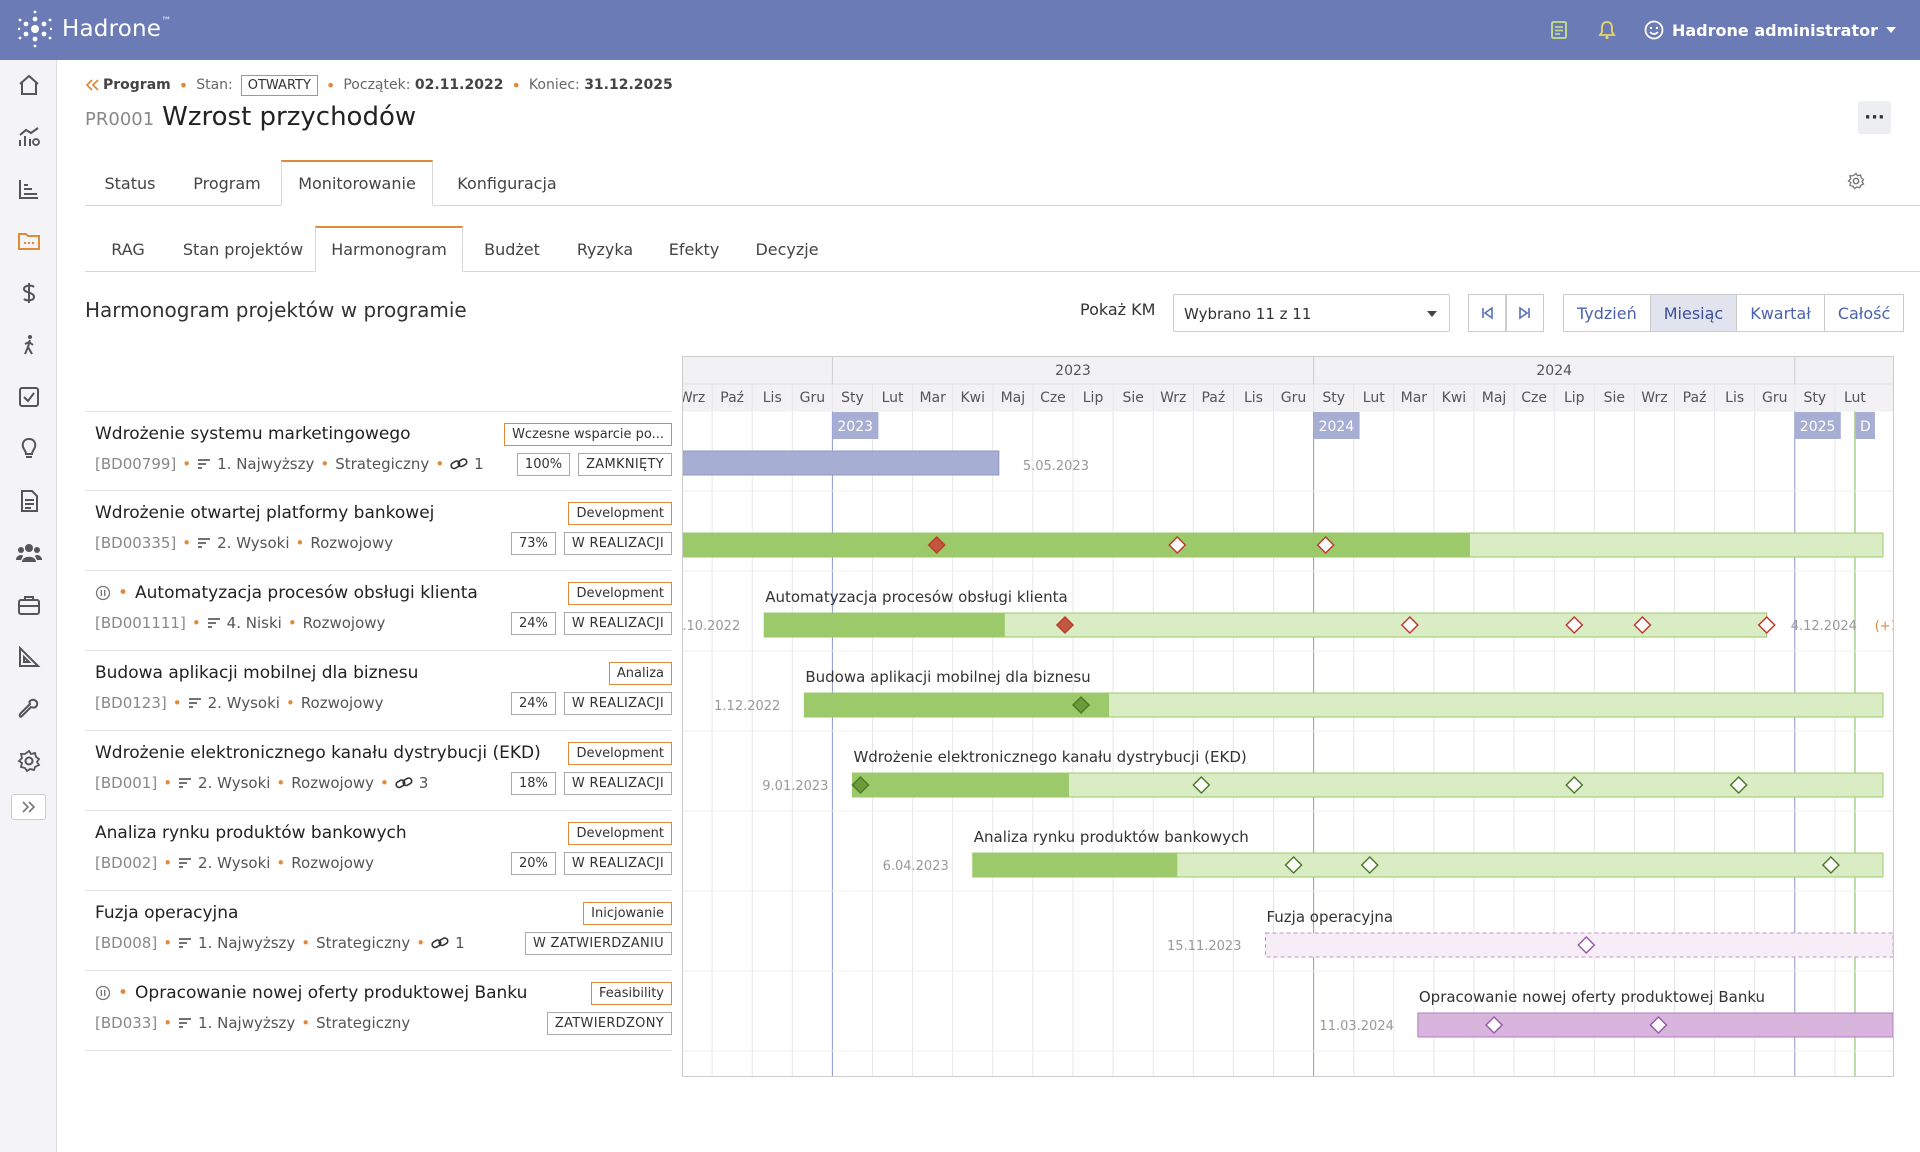  I want to click on sidebar-item-tools, so click(28, 709).